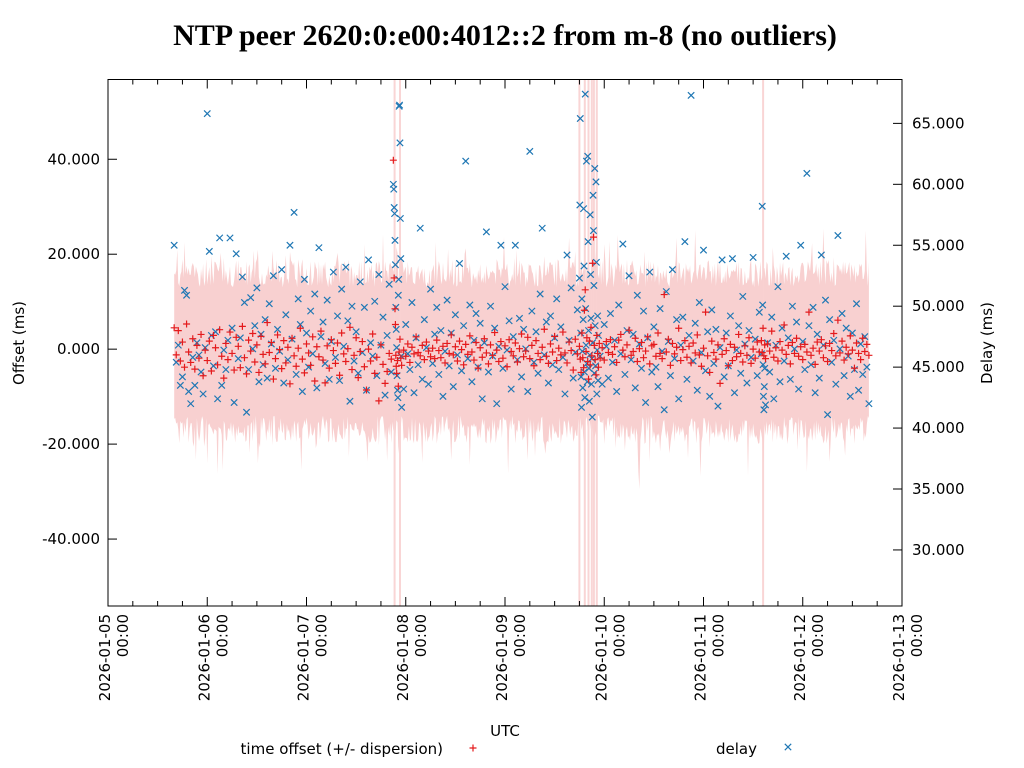 The width and height of the screenshot is (1024, 768). I want to click on legend-label-delay: delay, so click(736, 749).